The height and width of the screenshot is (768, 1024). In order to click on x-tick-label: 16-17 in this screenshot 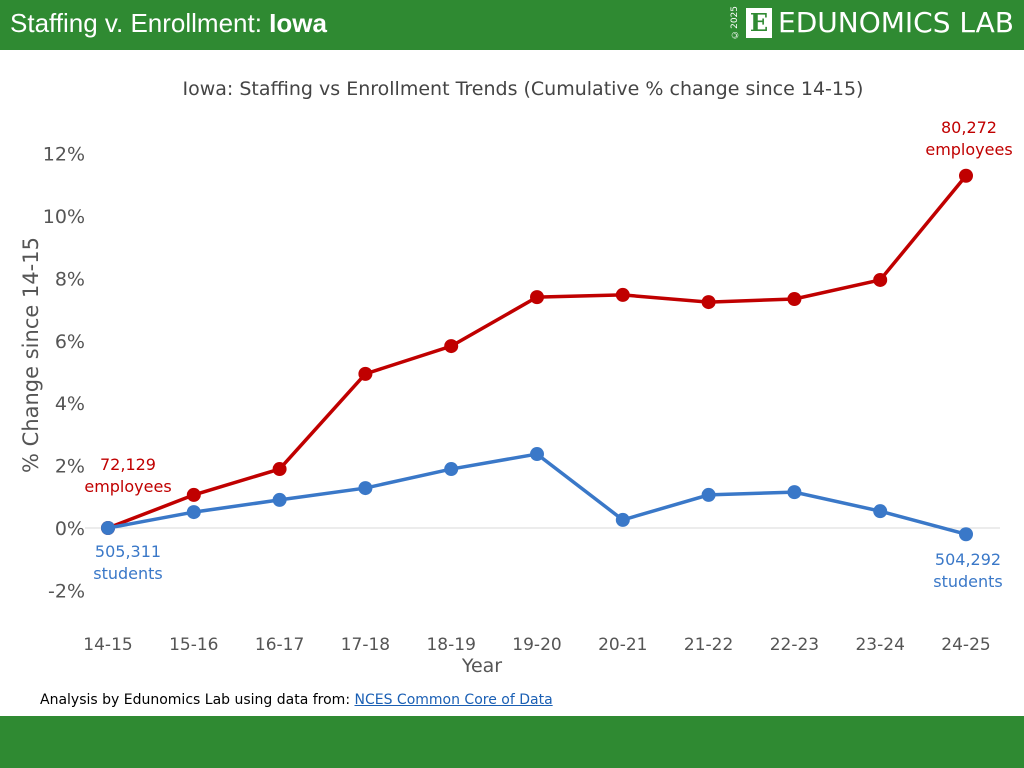, I will do `click(279, 645)`.